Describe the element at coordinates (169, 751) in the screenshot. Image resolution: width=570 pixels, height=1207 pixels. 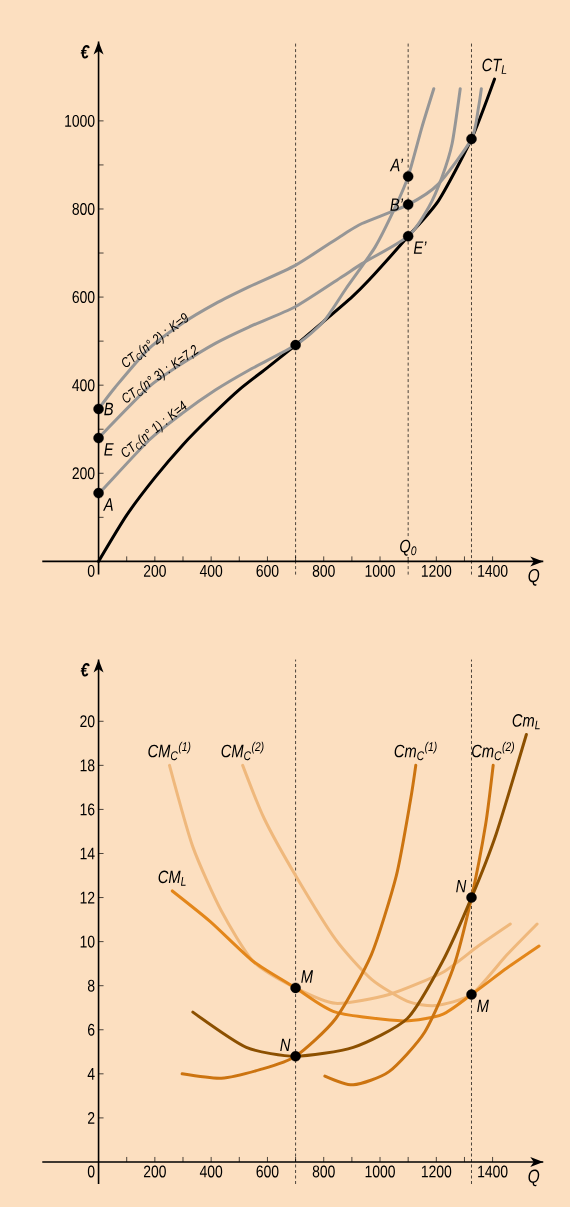
I see `series-label: CM$_{C}$(1)` at that location.